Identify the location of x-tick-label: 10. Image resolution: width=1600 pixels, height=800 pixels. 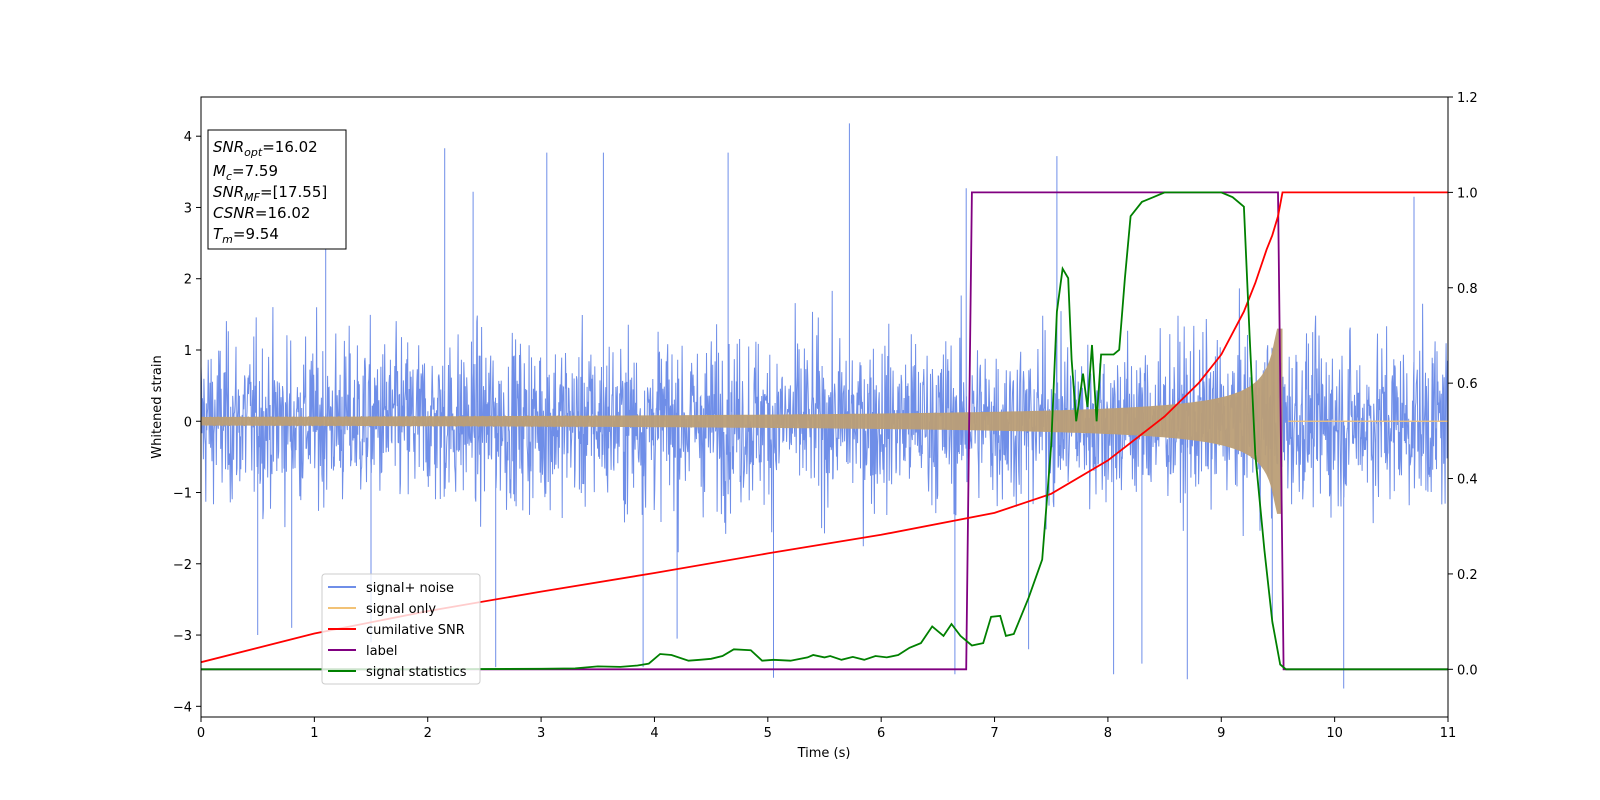
(1334, 733).